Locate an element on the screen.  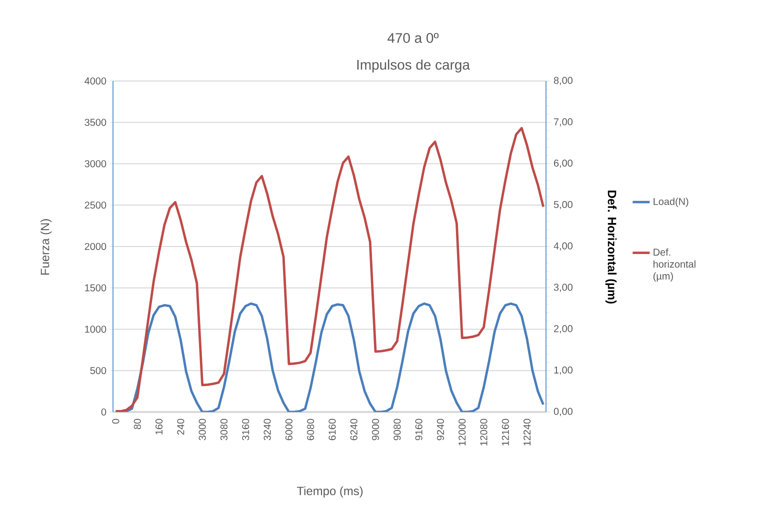
x-tick-label: 80 is located at coordinates (137, 424).